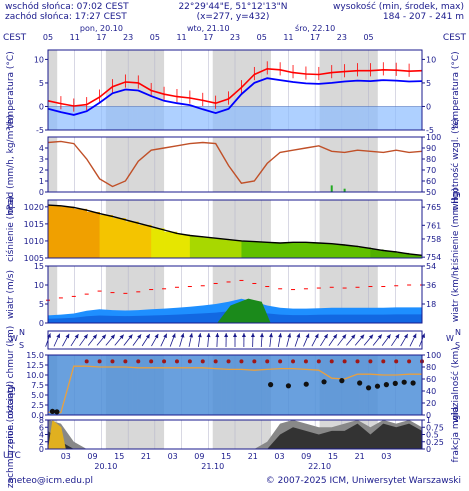  What do you see at coordinates (50, 481) in the screenshot?
I see `footer-email: meteo@icm.edu.pl` at bounding box center [50, 481].